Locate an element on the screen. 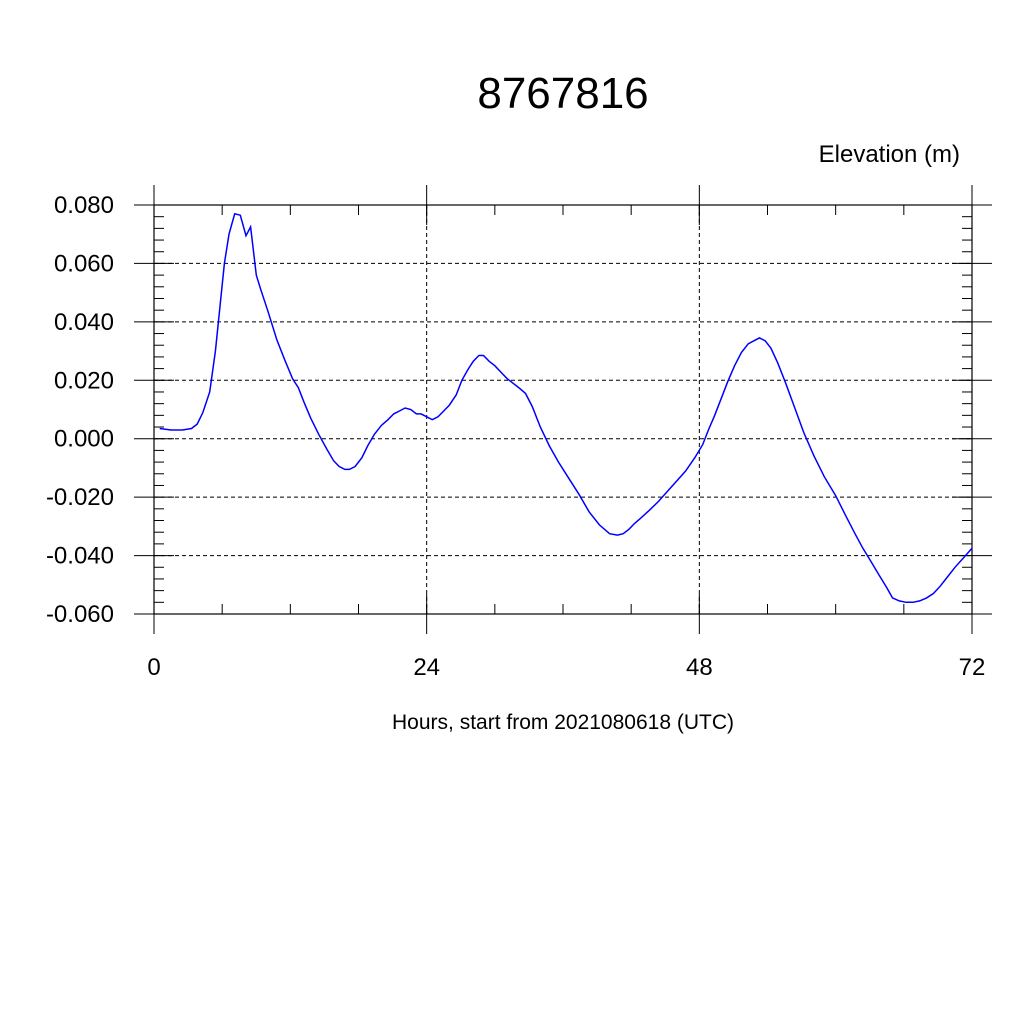 The image size is (1024, 1024). y-tick-label: 0.000 is located at coordinates (84, 439).